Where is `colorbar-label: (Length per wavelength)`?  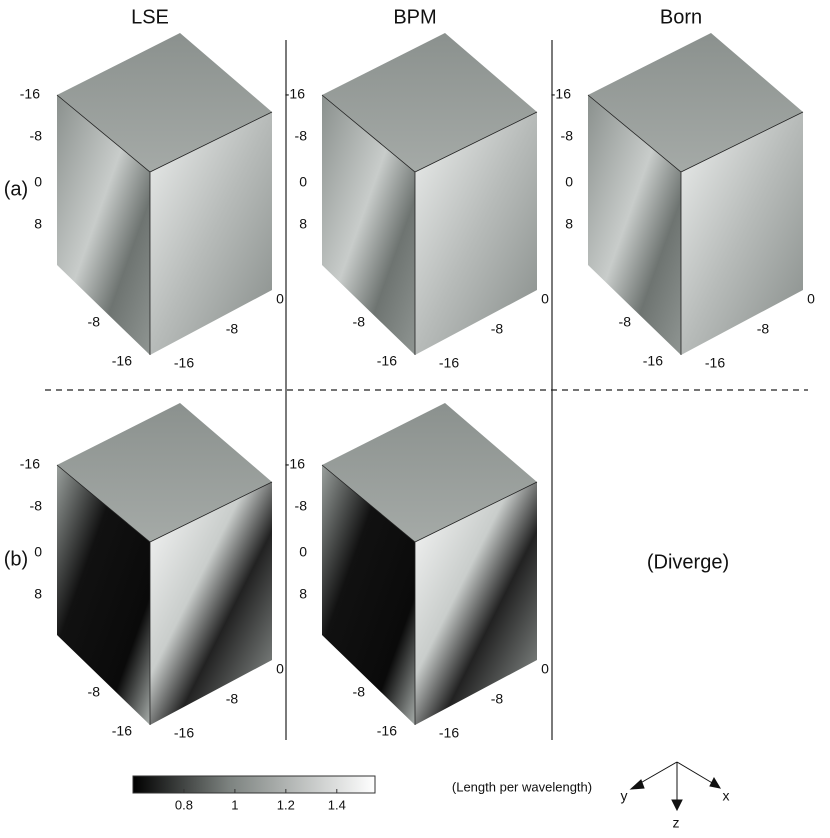 colorbar-label: (Length per wavelength) is located at coordinates (522, 786).